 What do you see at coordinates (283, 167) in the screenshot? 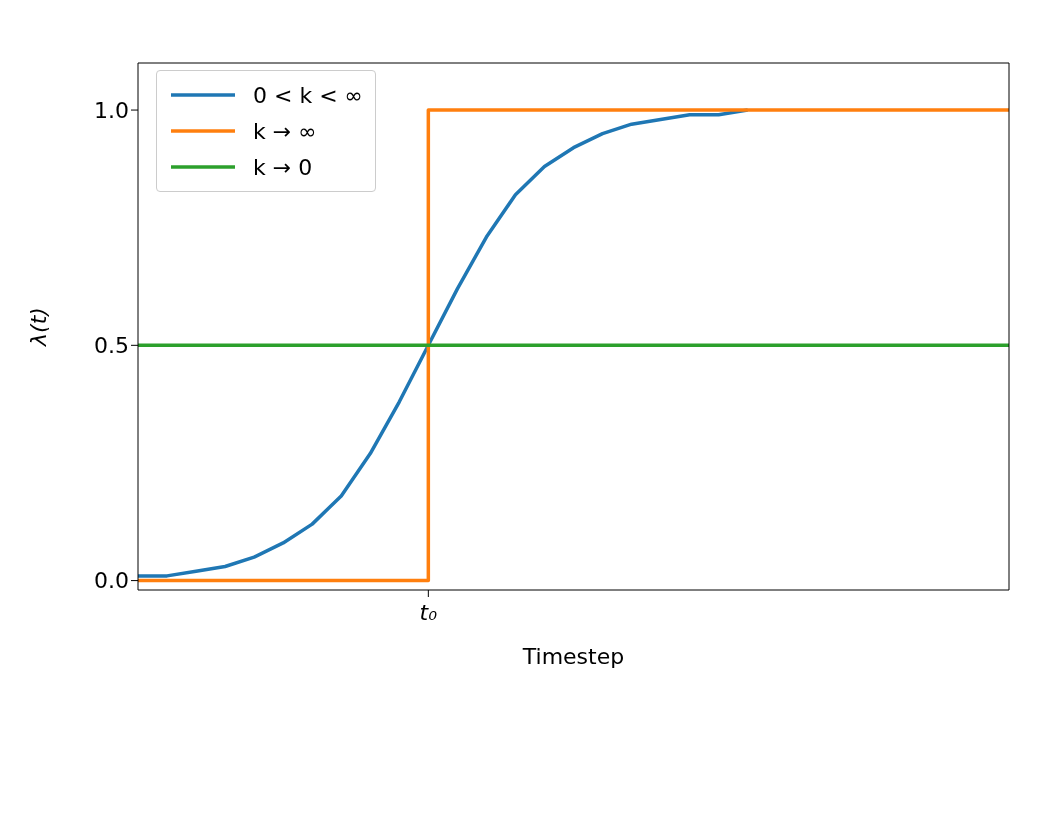
I see `legend-label: k → 0` at bounding box center [283, 167].